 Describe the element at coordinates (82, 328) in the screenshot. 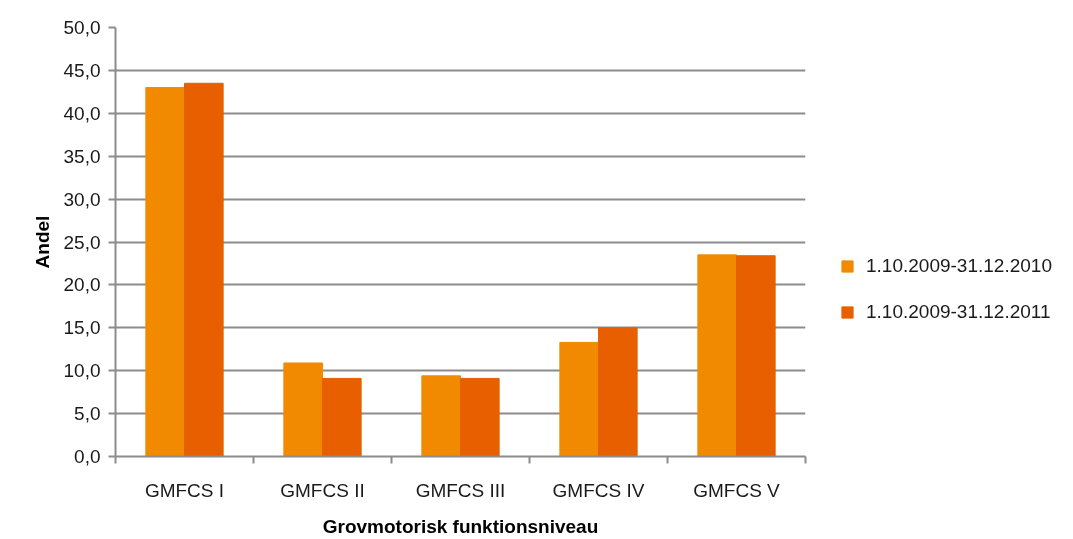

I see `y-tick-label: 15,0` at that location.